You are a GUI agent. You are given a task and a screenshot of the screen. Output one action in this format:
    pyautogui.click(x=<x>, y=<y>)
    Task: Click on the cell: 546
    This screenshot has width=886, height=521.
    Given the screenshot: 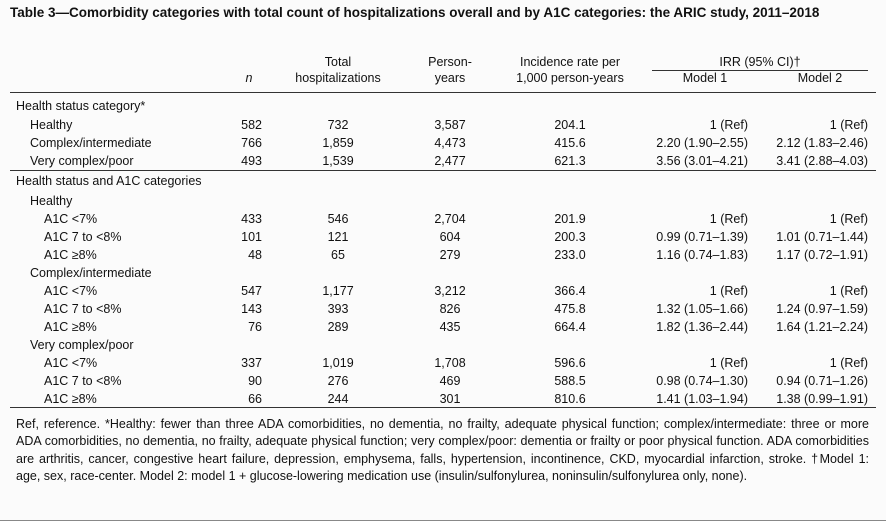 What is the action you would take?
    pyautogui.click(x=338, y=219)
    